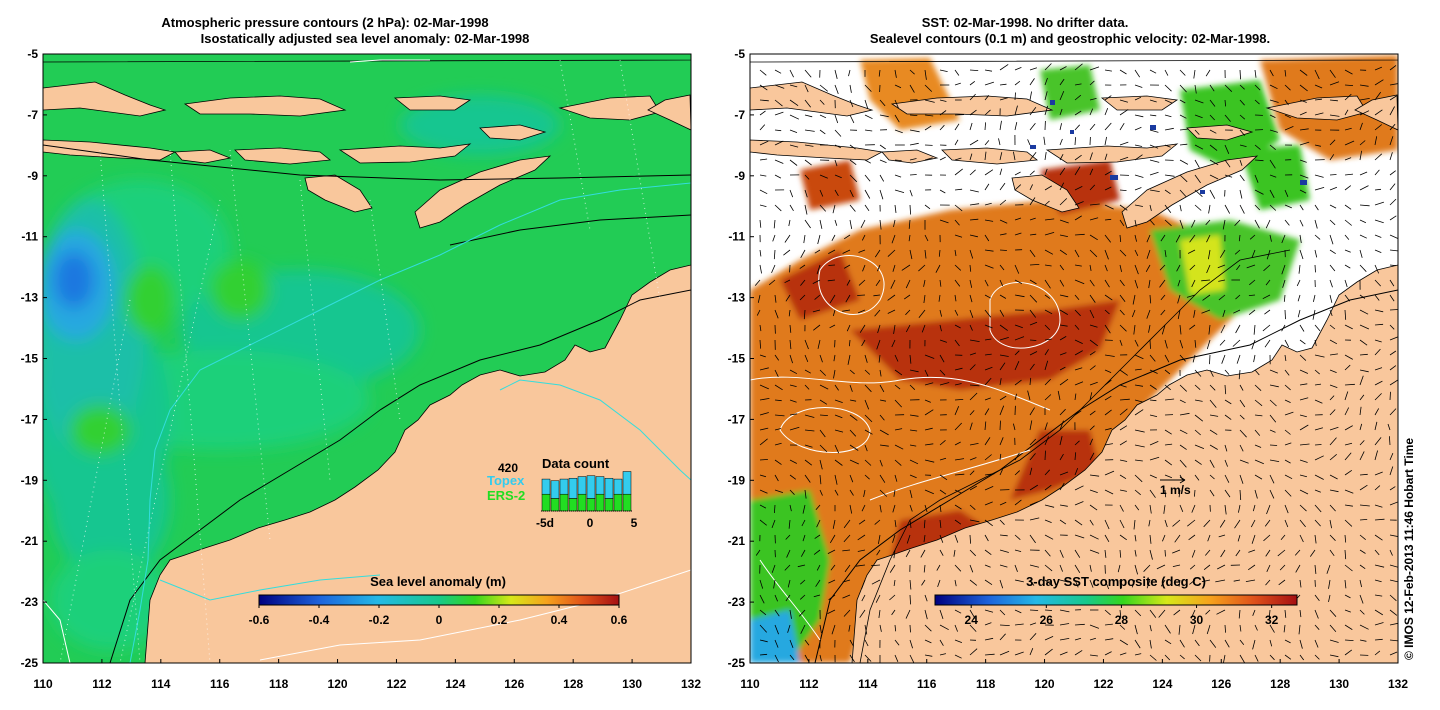  Describe the element at coordinates (972, 620) in the screenshot. I see `right-colorbar-tick-0: 24` at that location.